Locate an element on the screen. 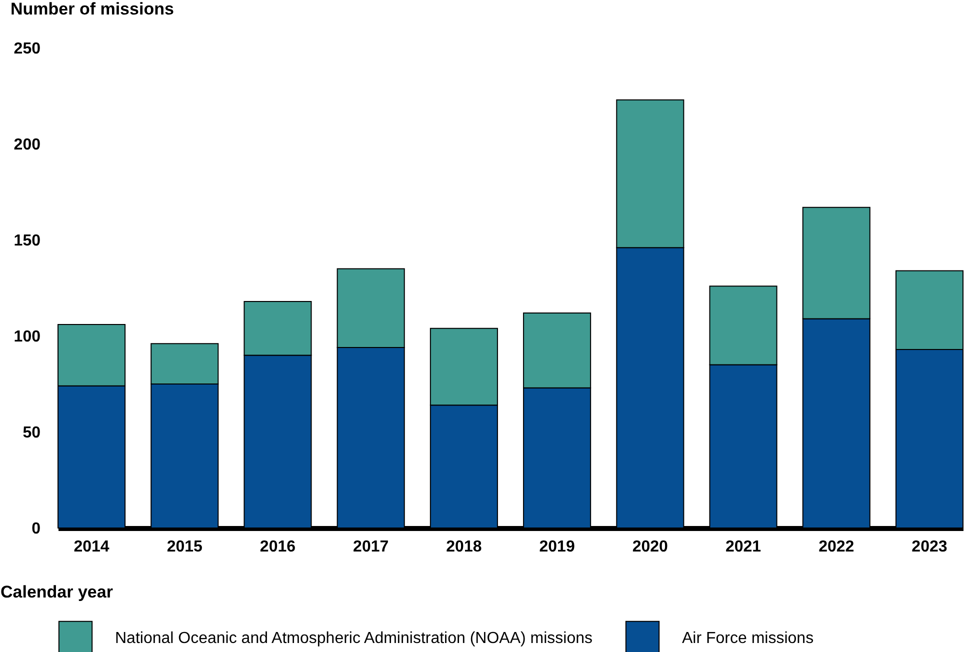 This screenshot has height=652, width=969. x-tick-label: 2021 is located at coordinates (743, 547).